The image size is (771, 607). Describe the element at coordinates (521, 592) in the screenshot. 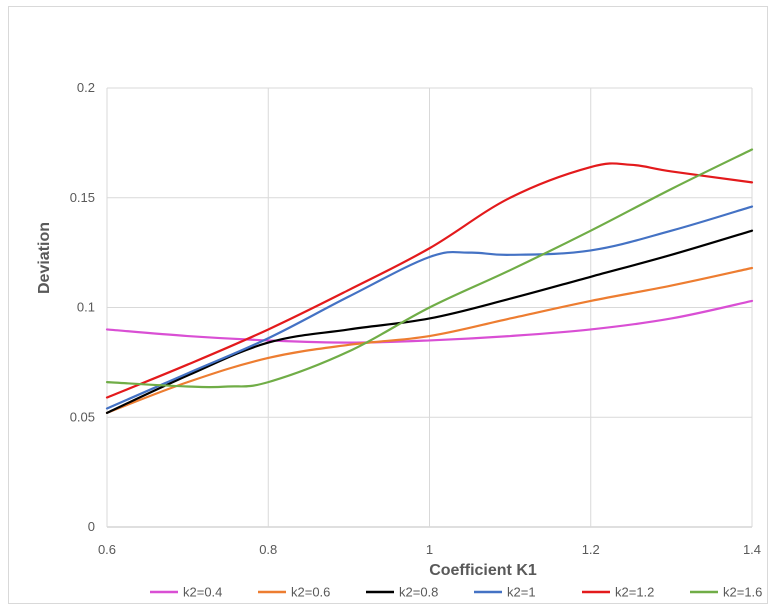

I see `legend-label: k2=1` at that location.